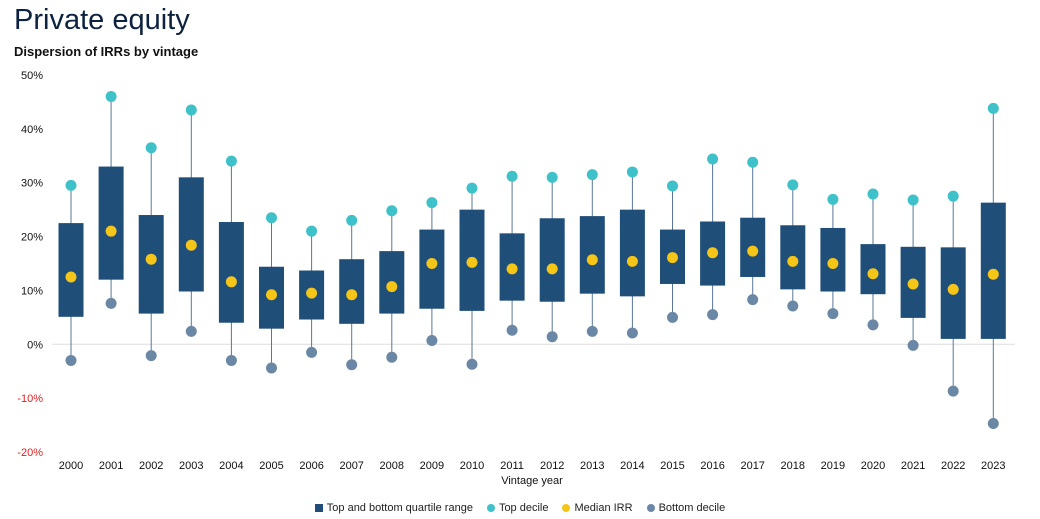  I want to click on x-tick-label: 2020, so click(873, 466).